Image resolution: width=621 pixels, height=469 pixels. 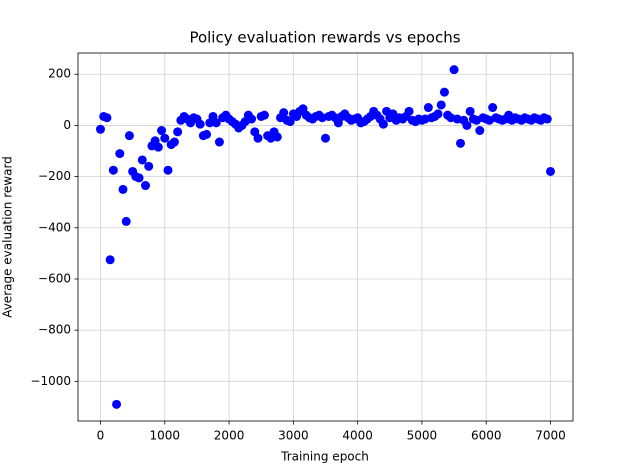 What do you see at coordinates (59, 74) in the screenshot?
I see `y-tick-label: 200` at bounding box center [59, 74].